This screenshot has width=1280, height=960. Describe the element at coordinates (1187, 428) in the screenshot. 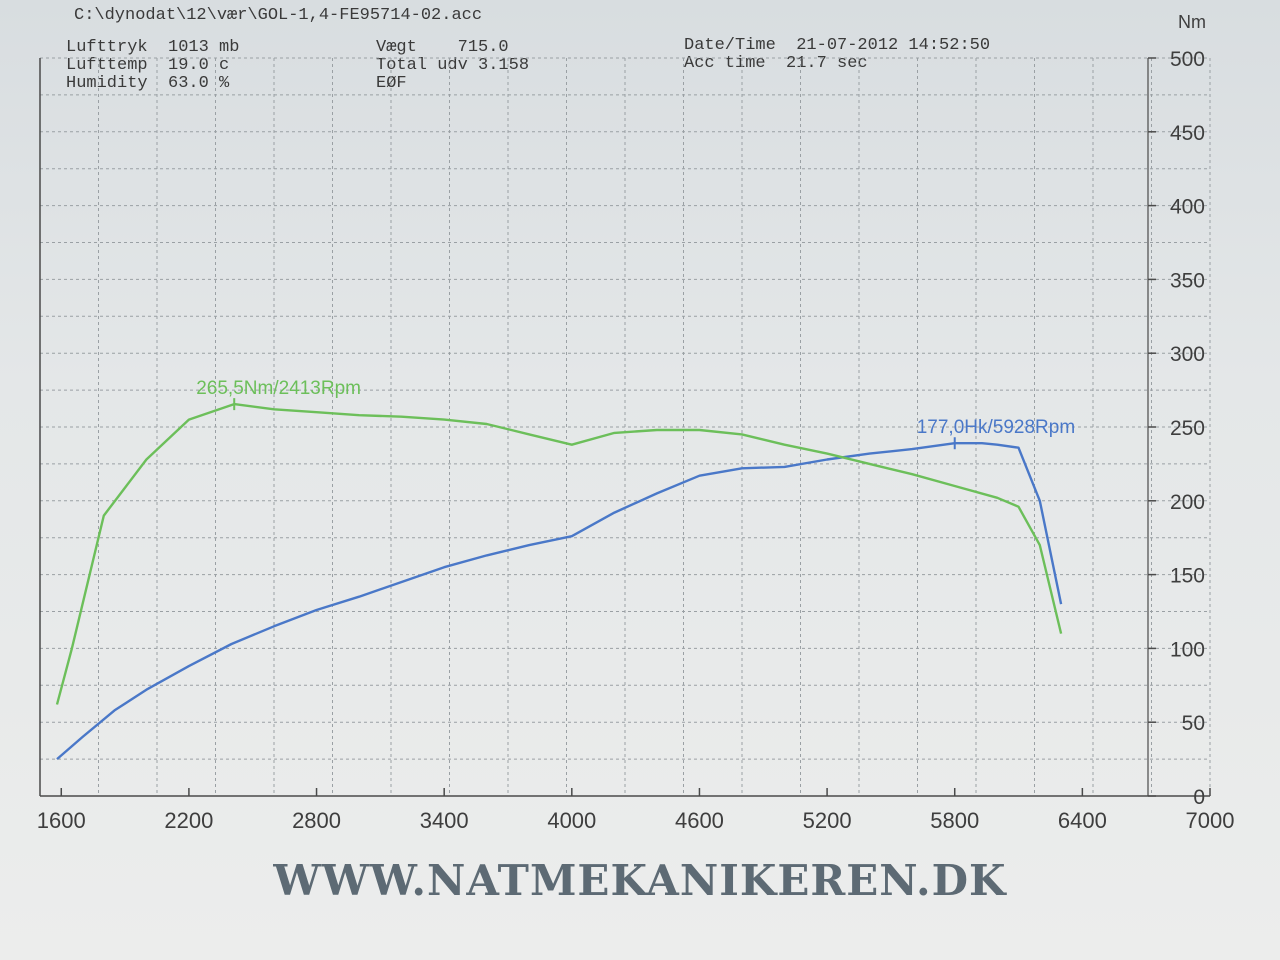

I see `y-tick-label: 250` at that location.